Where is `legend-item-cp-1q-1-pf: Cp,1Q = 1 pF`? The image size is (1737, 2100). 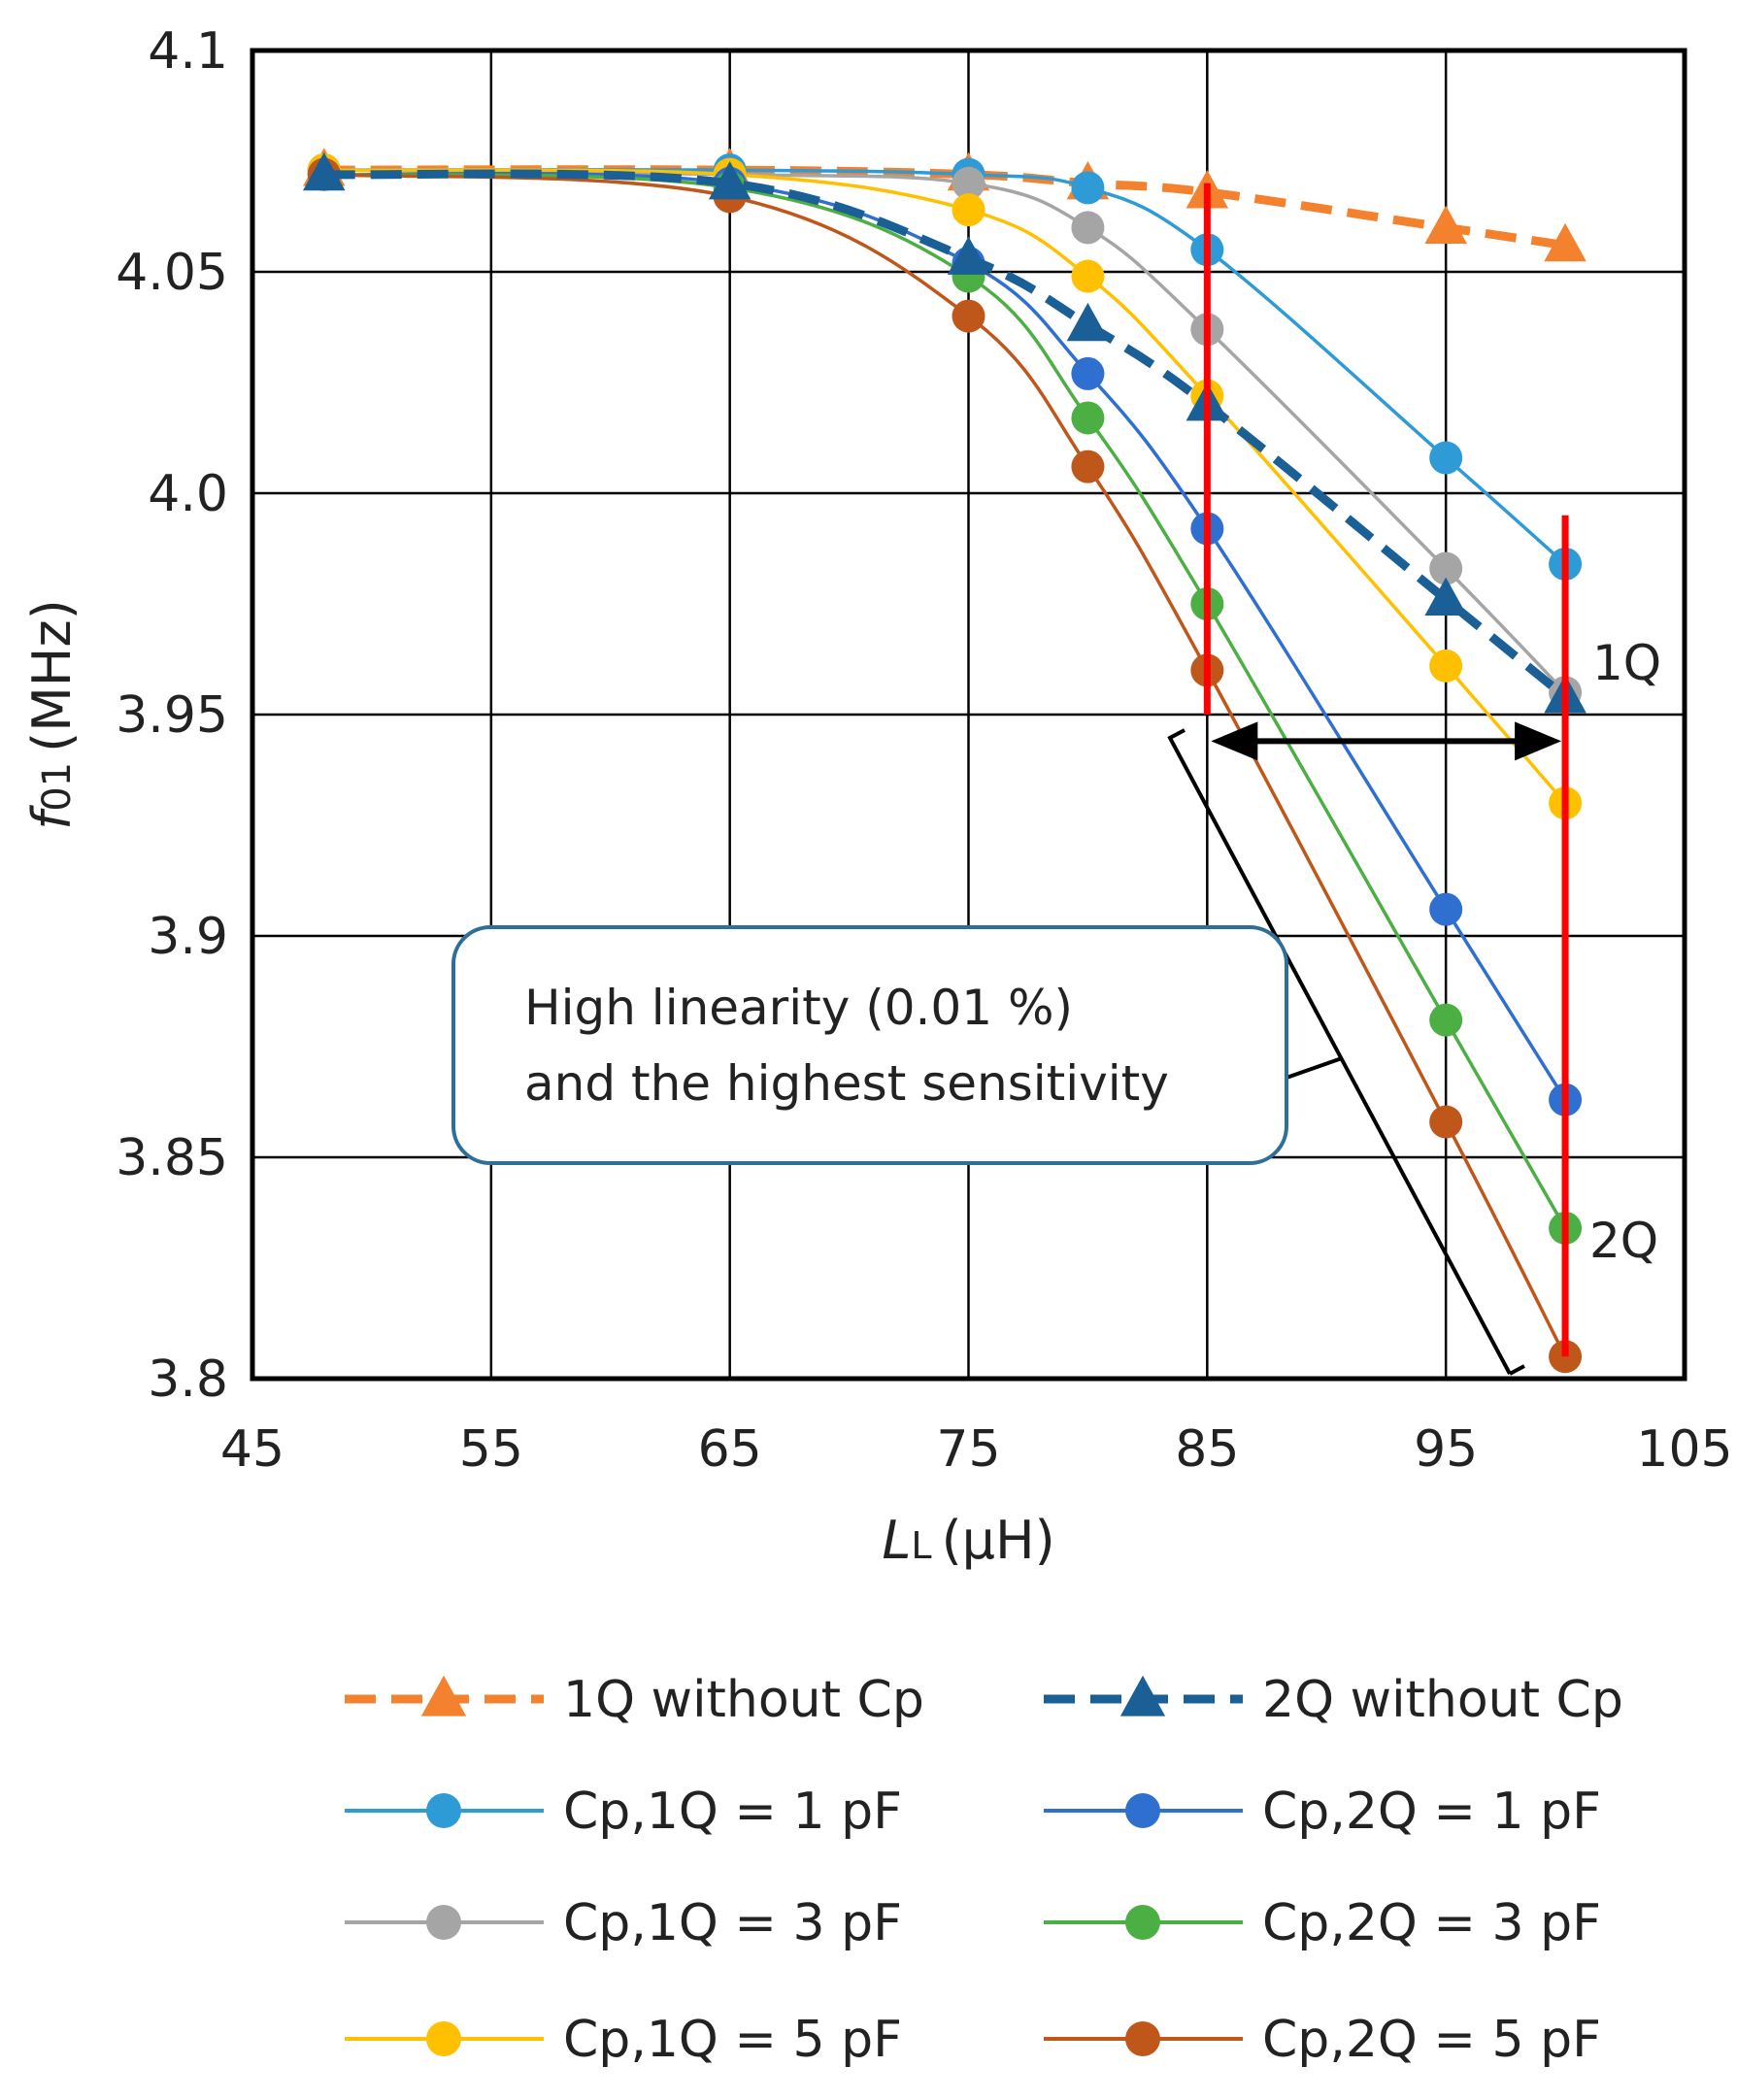
legend-item-cp-1q-1-pf: Cp,1Q = 1 pF is located at coordinates (623, 1812).